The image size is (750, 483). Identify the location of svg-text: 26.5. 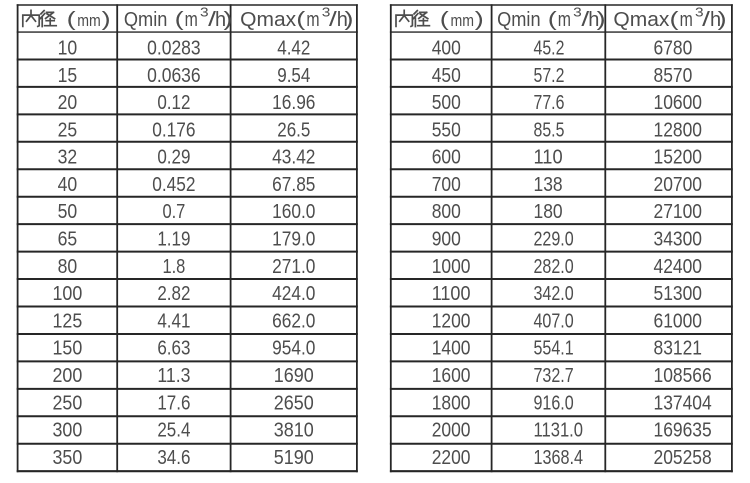
(293, 130).